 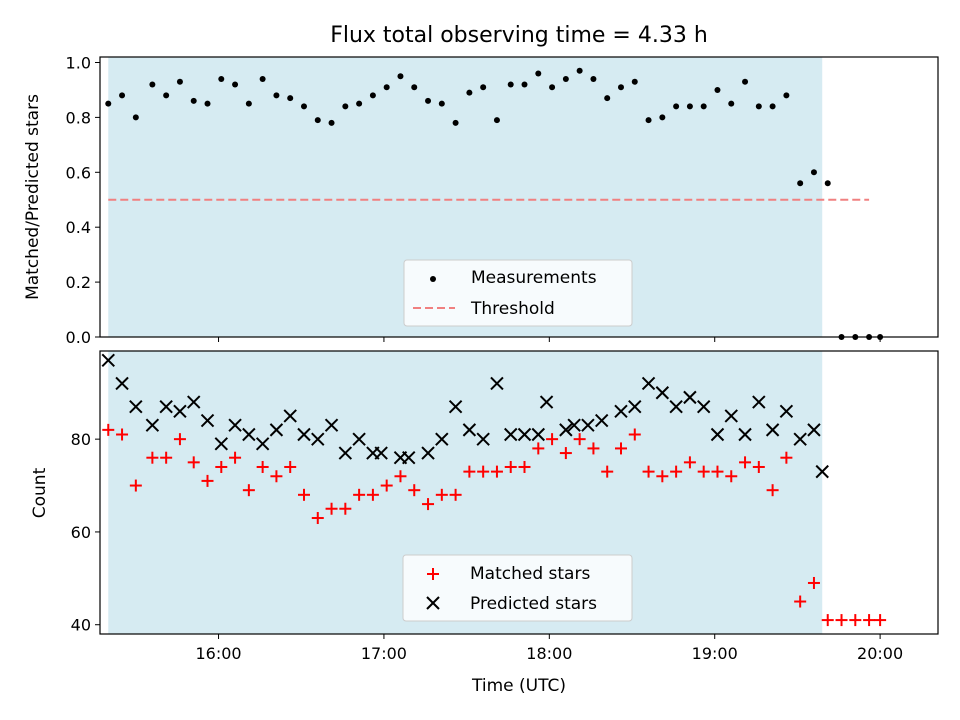 What do you see at coordinates (433, 603) in the screenshot?
I see `legend-x-marker` at bounding box center [433, 603].